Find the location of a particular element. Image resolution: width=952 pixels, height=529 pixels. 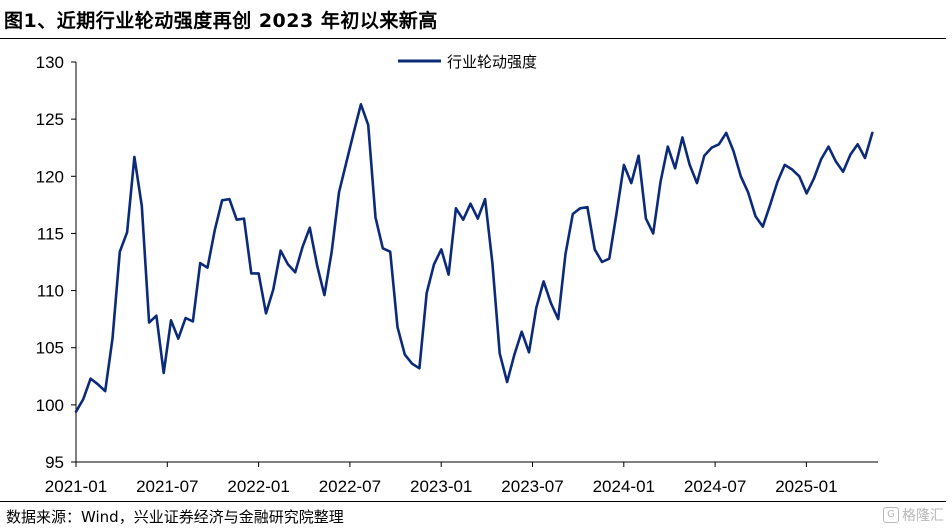

watermark: G 格隆汇 is located at coordinates (913, 515).